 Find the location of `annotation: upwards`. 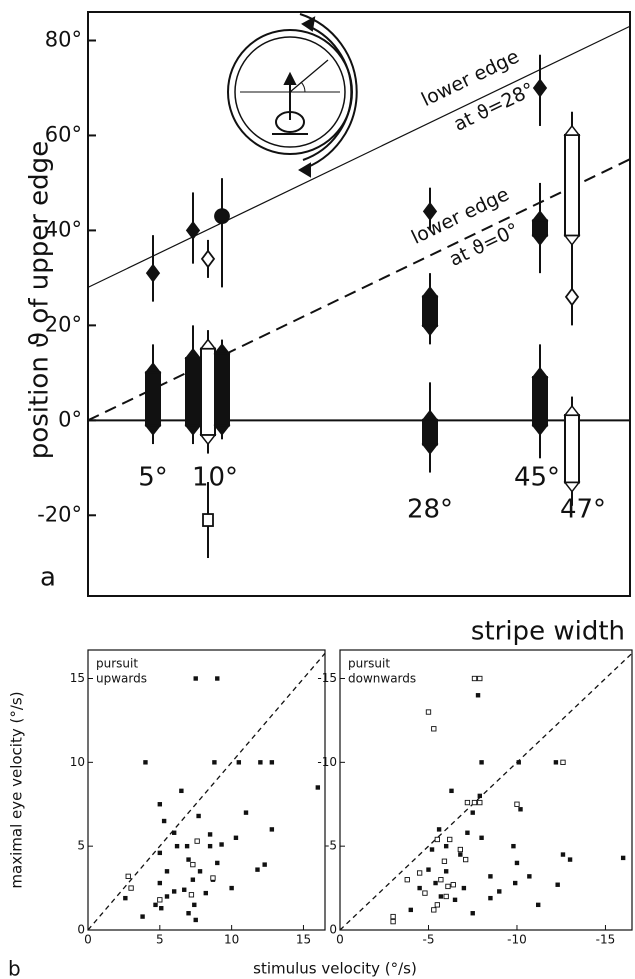

annotation: upwards is located at coordinates (121, 679).